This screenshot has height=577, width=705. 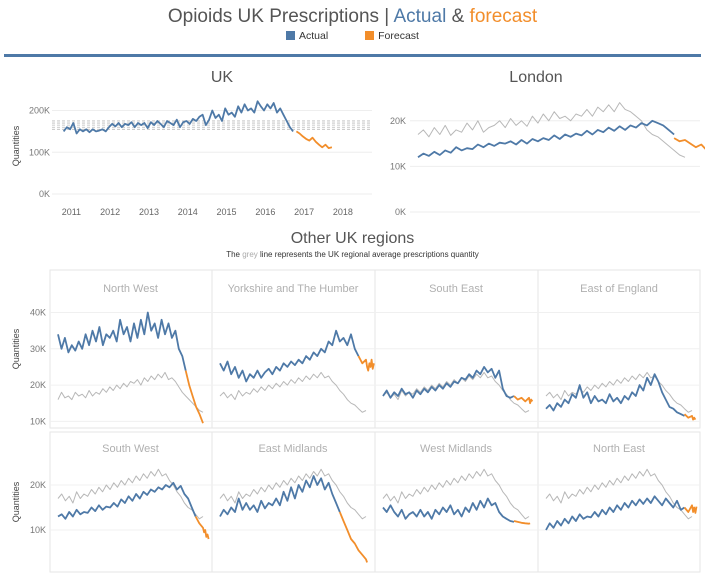 What do you see at coordinates (227, 212) in the screenshot?
I see `x-tick-label-uk: 2015` at bounding box center [227, 212].